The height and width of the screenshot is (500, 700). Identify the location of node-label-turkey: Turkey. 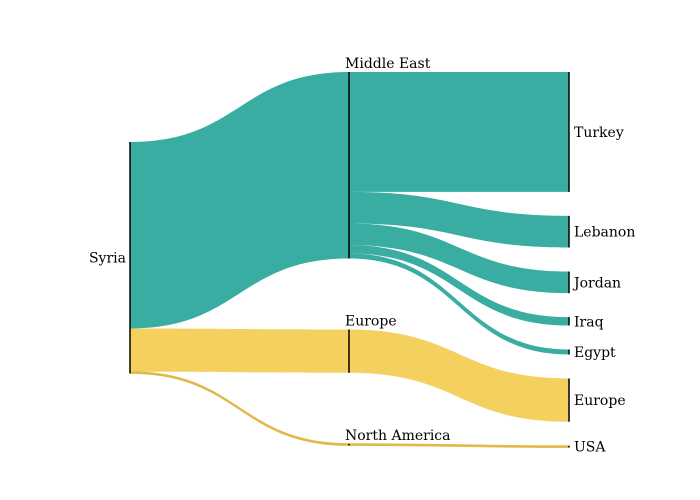
(599, 133).